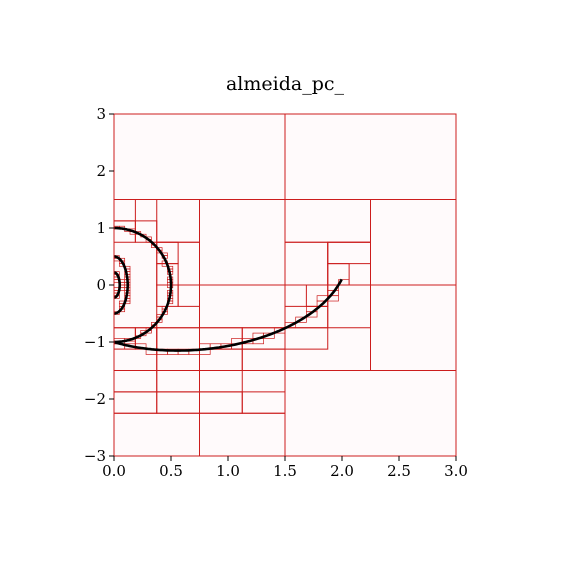 The width and height of the screenshot is (570, 570). What do you see at coordinates (114, 471) in the screenshot?
I see `x-tick-label: 0.0` at bounding box center [114, 471].